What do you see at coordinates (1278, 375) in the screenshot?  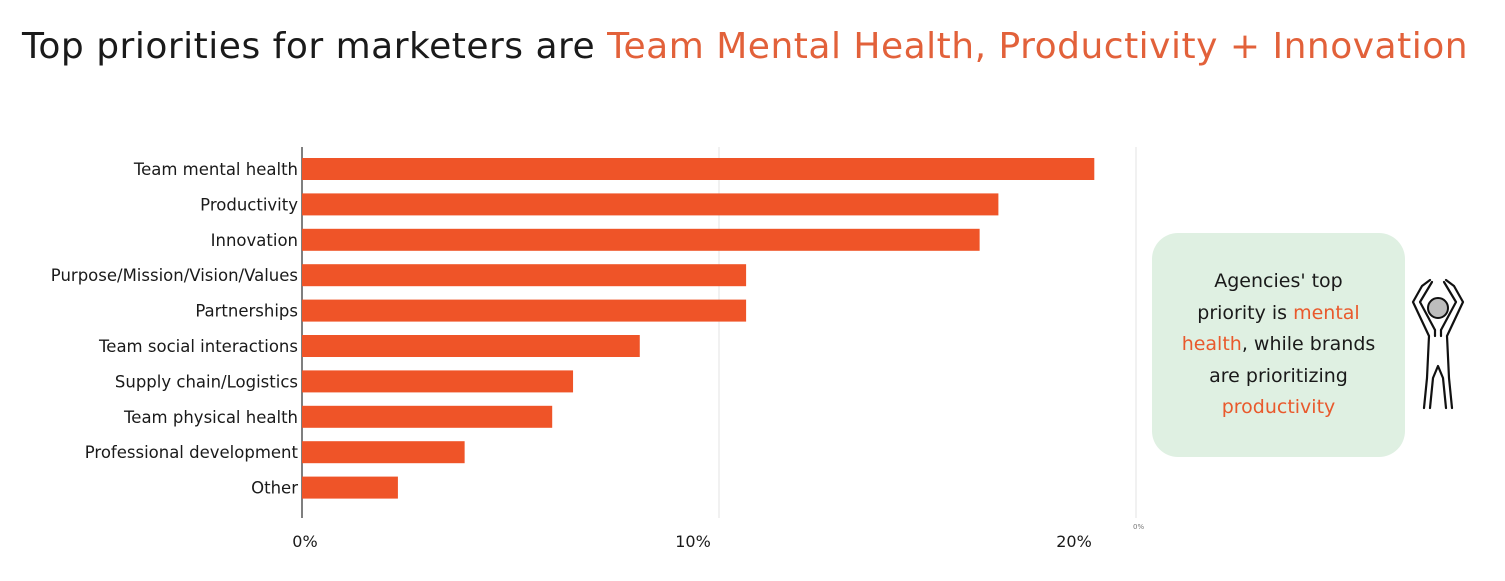 I see `callout-line-4: are prioritizing` at bounding box center [1278, 375].